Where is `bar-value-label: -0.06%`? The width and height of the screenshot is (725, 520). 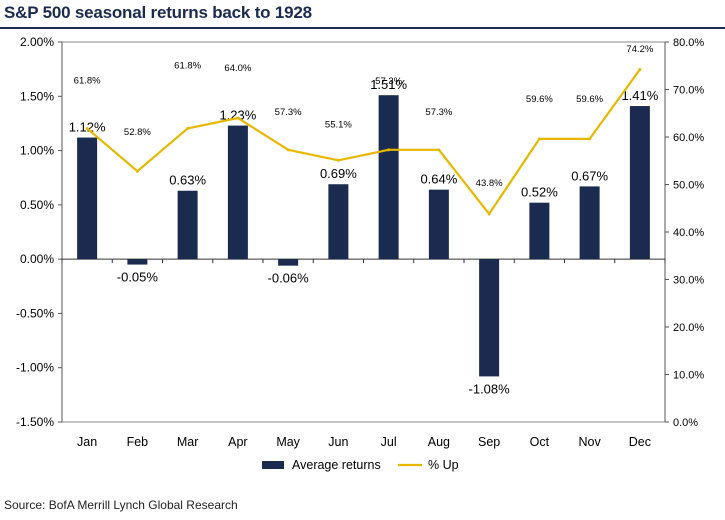
bar-value-label: -0.06% is located at coordinates (289, 278).